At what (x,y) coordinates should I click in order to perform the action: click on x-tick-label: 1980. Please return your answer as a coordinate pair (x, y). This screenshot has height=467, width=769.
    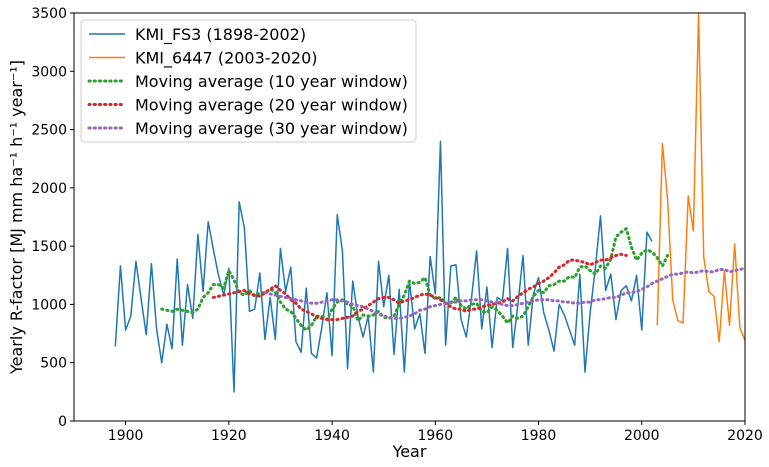
    Looking at the image, I should click on (539, 436).